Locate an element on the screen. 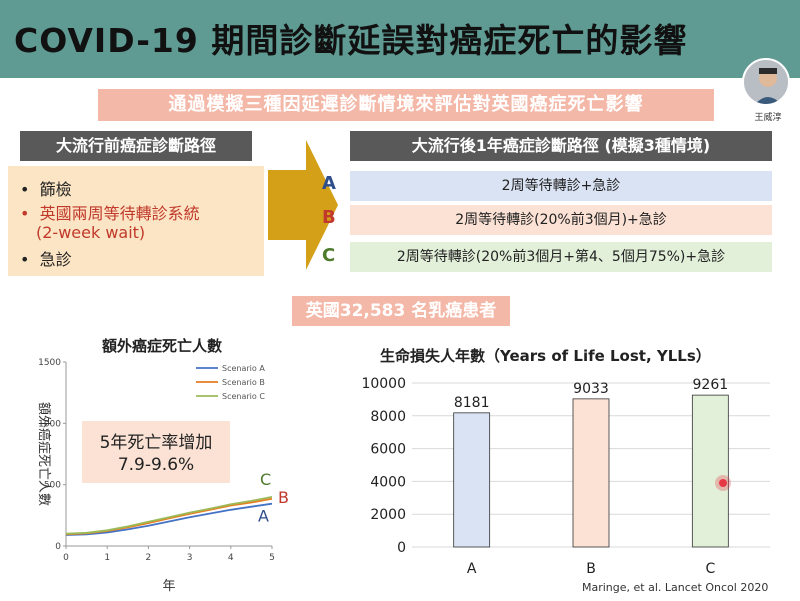  bar-c is located at coordinates (710, 471).